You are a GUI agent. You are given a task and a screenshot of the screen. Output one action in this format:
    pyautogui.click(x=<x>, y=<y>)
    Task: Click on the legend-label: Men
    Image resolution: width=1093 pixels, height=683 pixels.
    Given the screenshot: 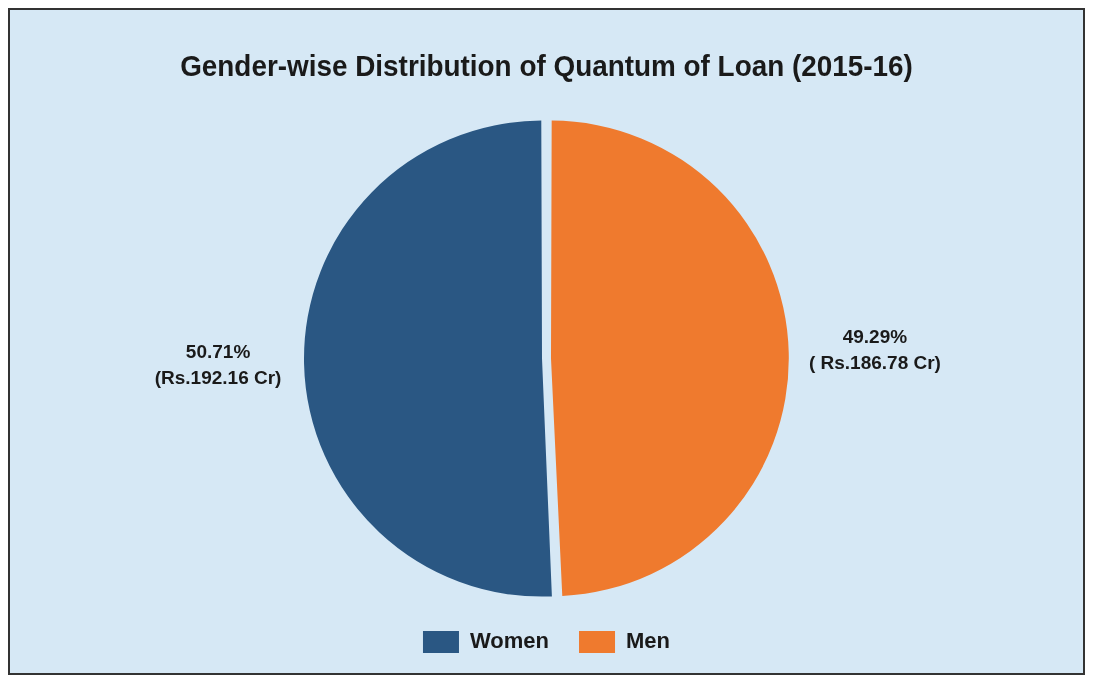 What is the action you would take?
    pyautogui.click(x=648, y=641)
    